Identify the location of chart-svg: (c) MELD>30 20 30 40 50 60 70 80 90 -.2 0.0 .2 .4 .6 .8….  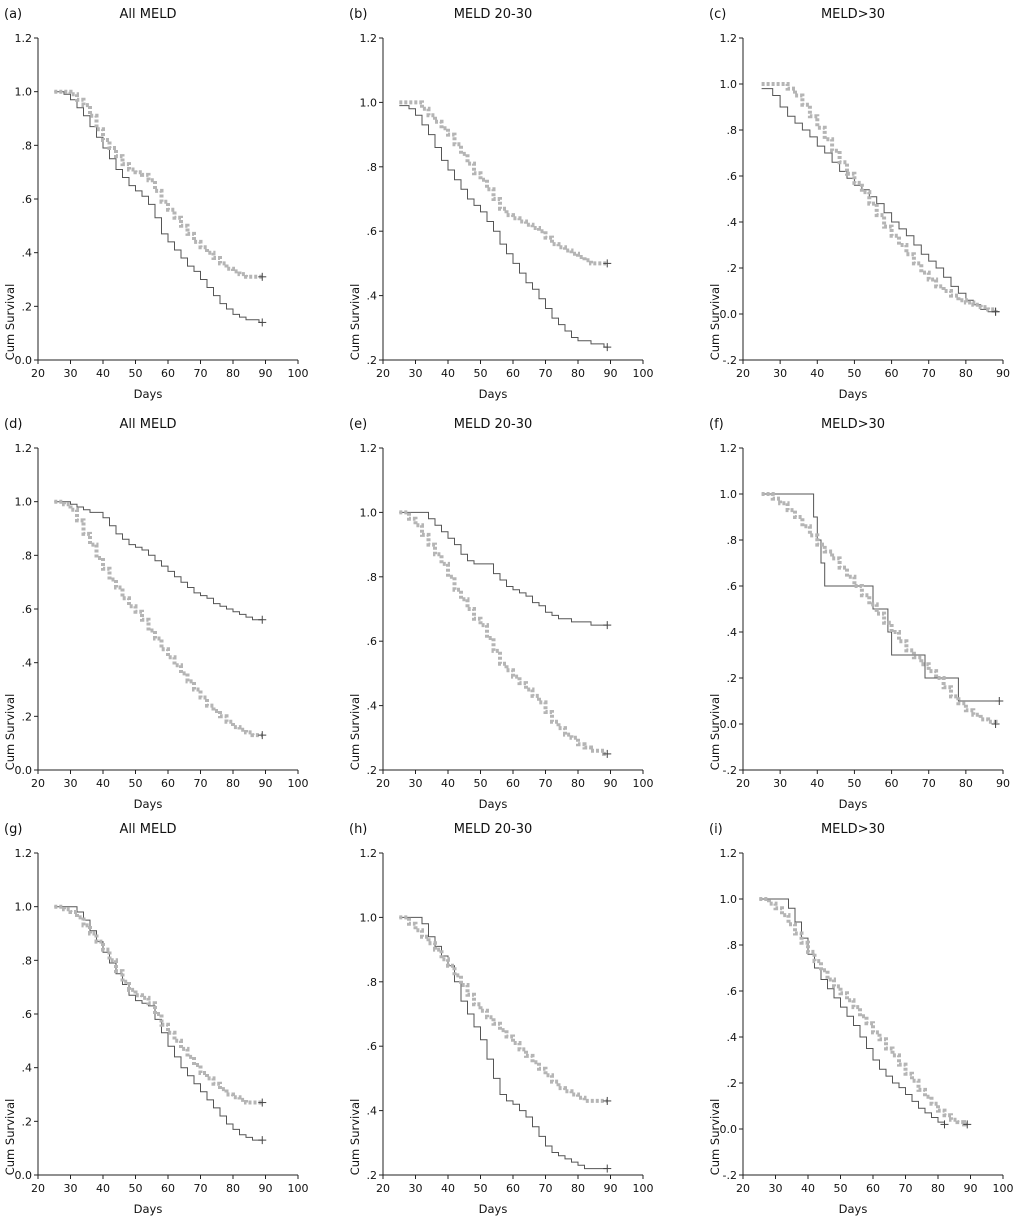
(859, 204).